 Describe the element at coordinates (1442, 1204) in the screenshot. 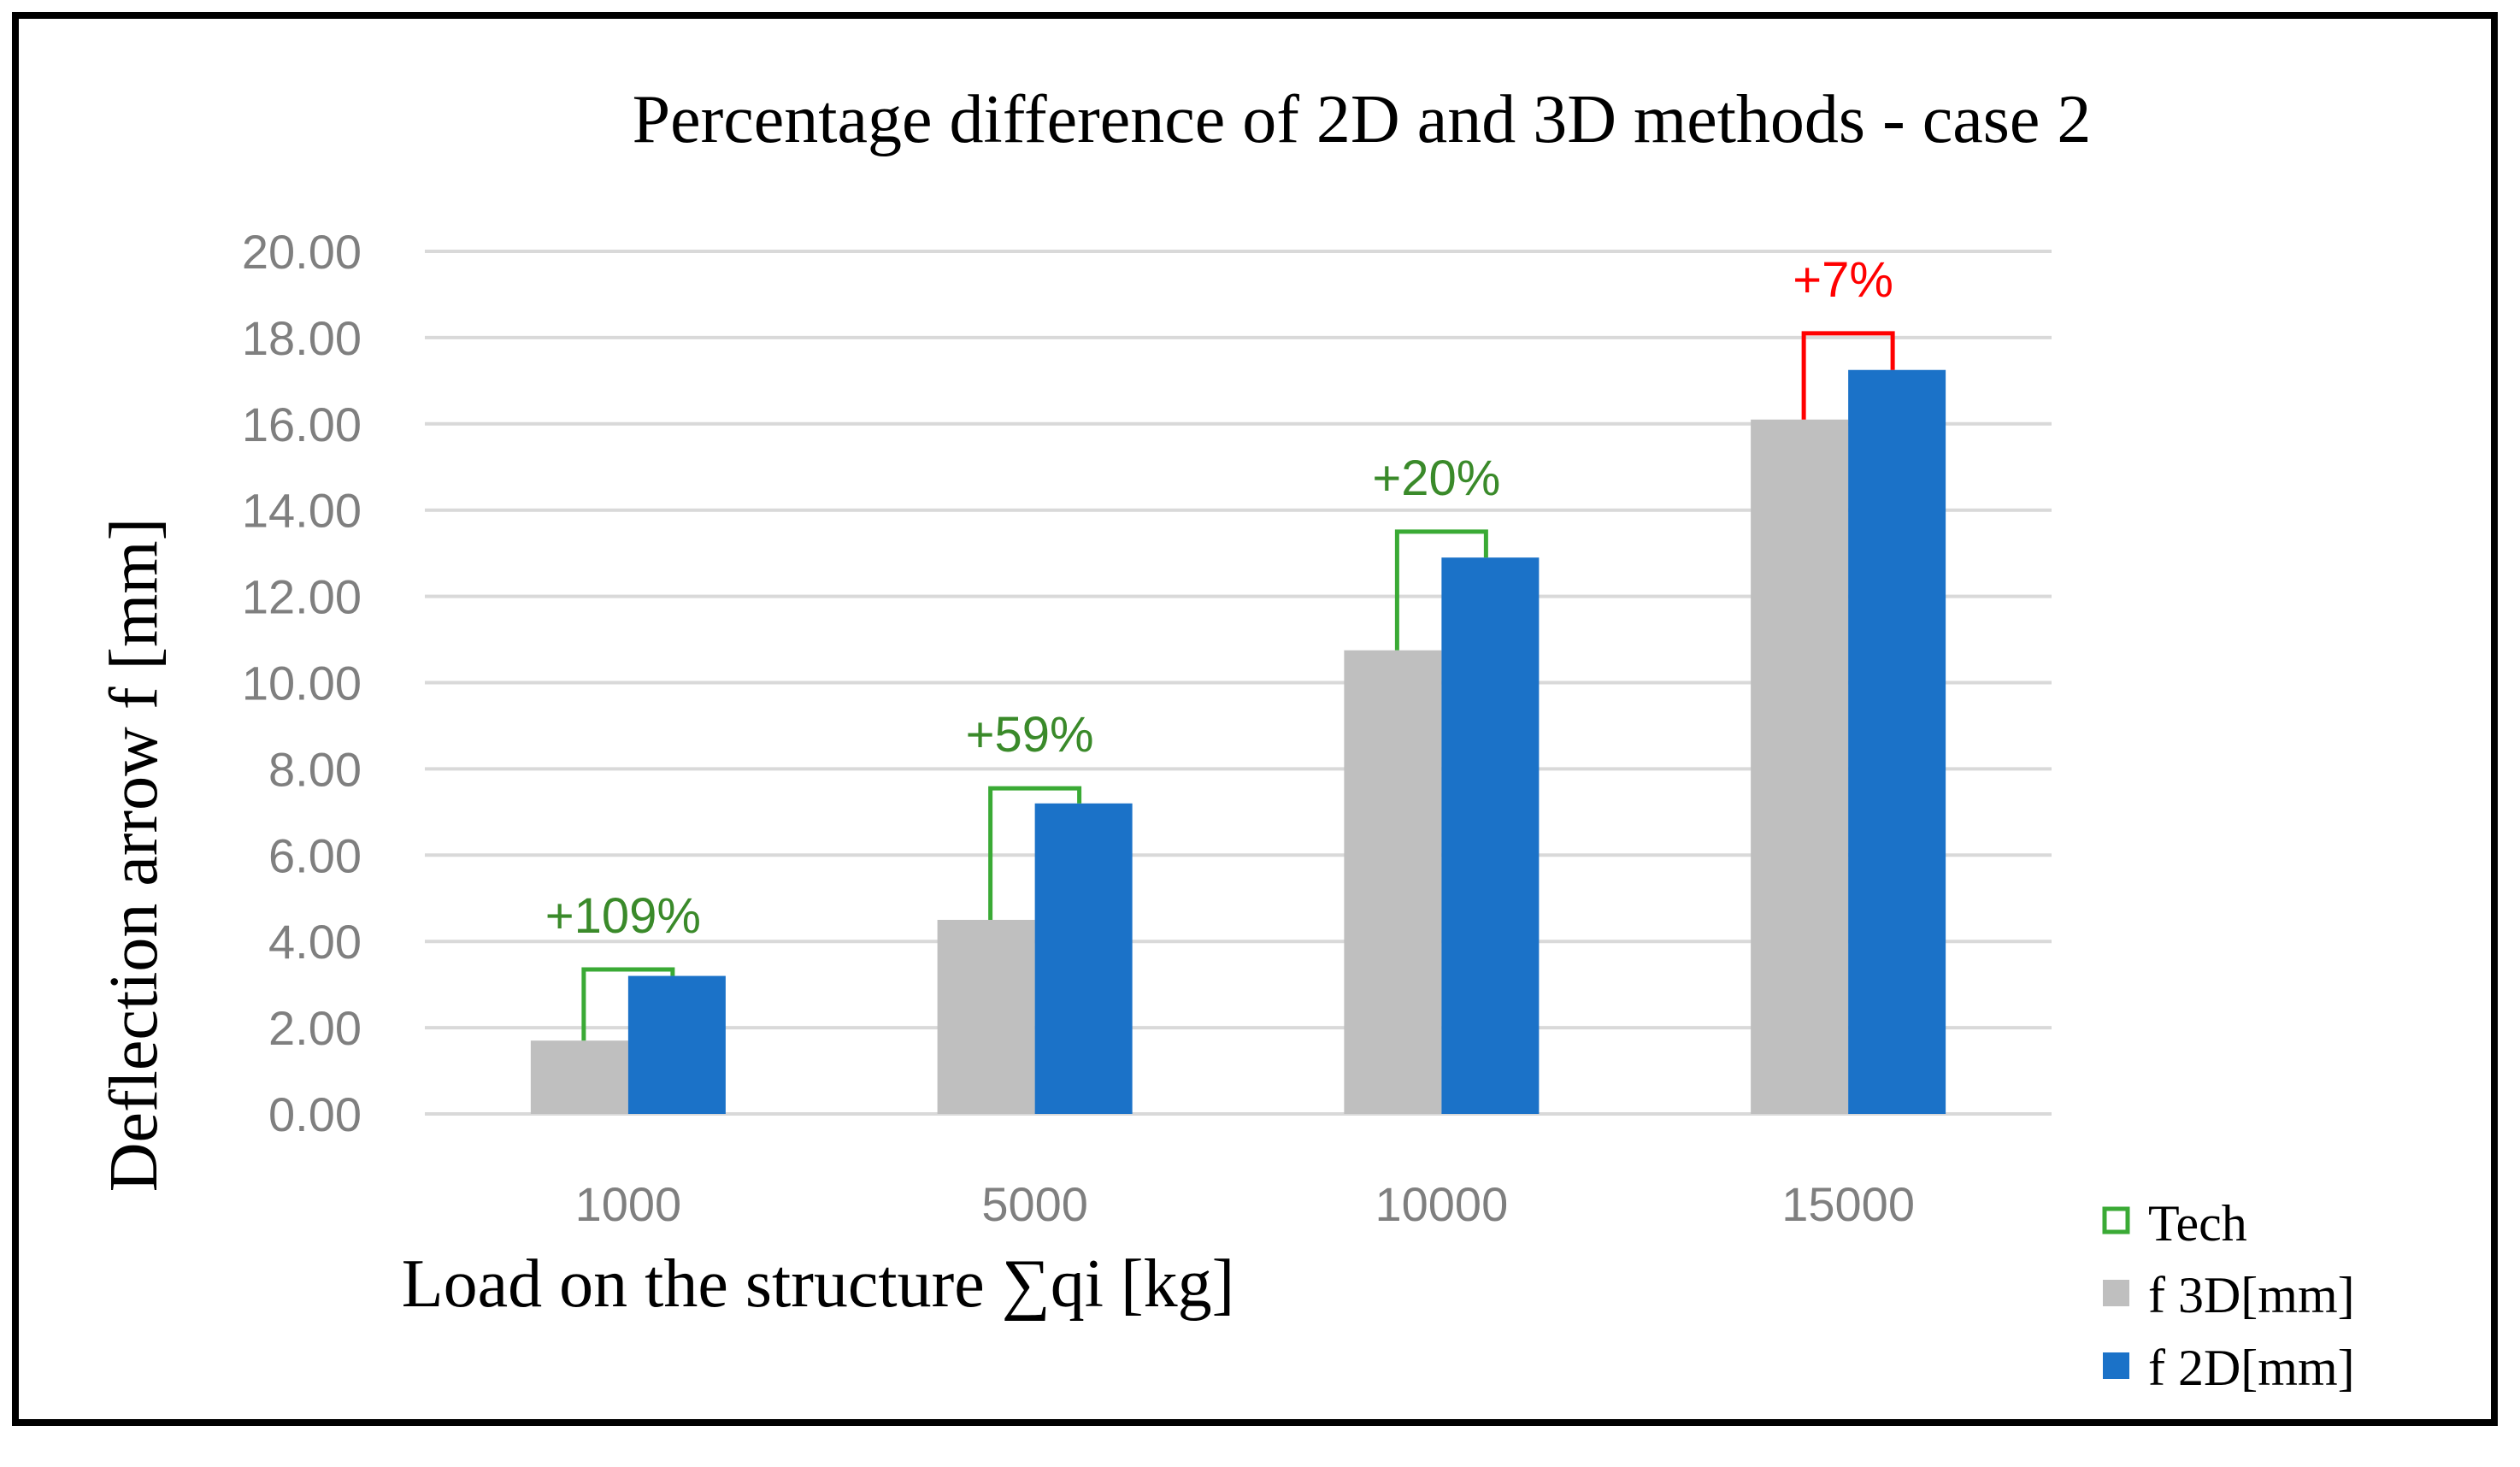

I see `x-tick-label: 10000` at that location.